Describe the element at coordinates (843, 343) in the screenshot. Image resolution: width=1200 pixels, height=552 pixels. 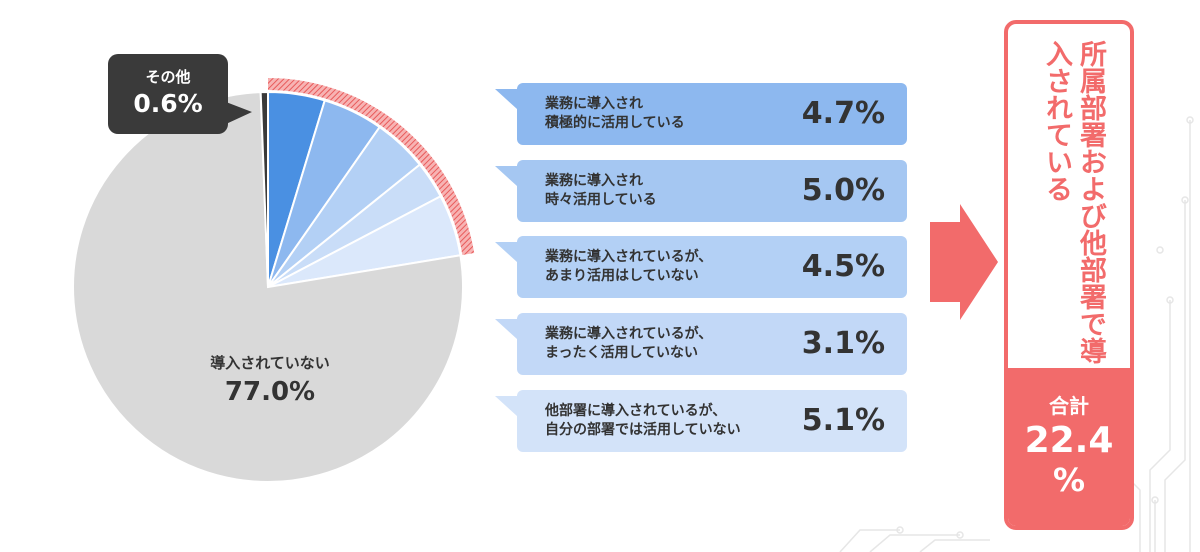
I see `bubble-value: 3.1%` at that location.